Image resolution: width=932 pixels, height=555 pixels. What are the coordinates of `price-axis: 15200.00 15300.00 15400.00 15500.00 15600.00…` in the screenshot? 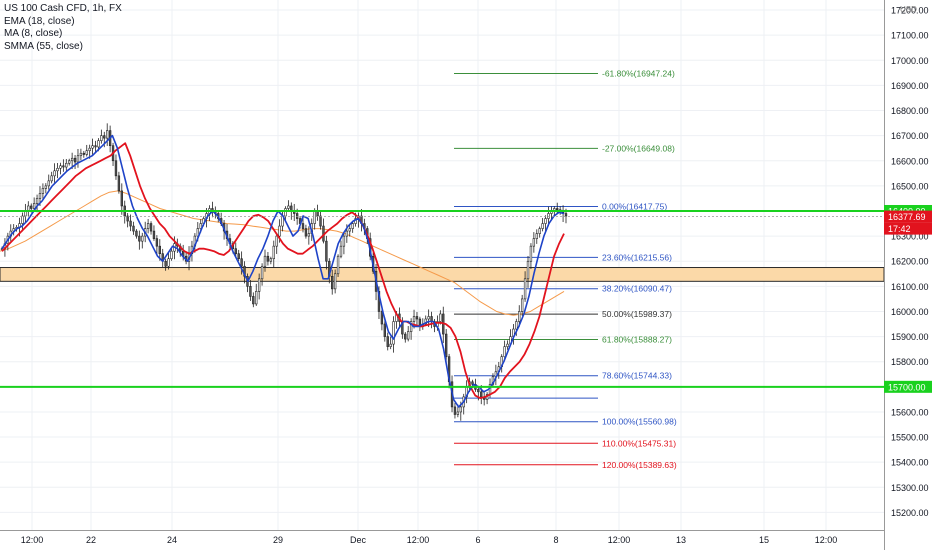 It's located at (908, 275).